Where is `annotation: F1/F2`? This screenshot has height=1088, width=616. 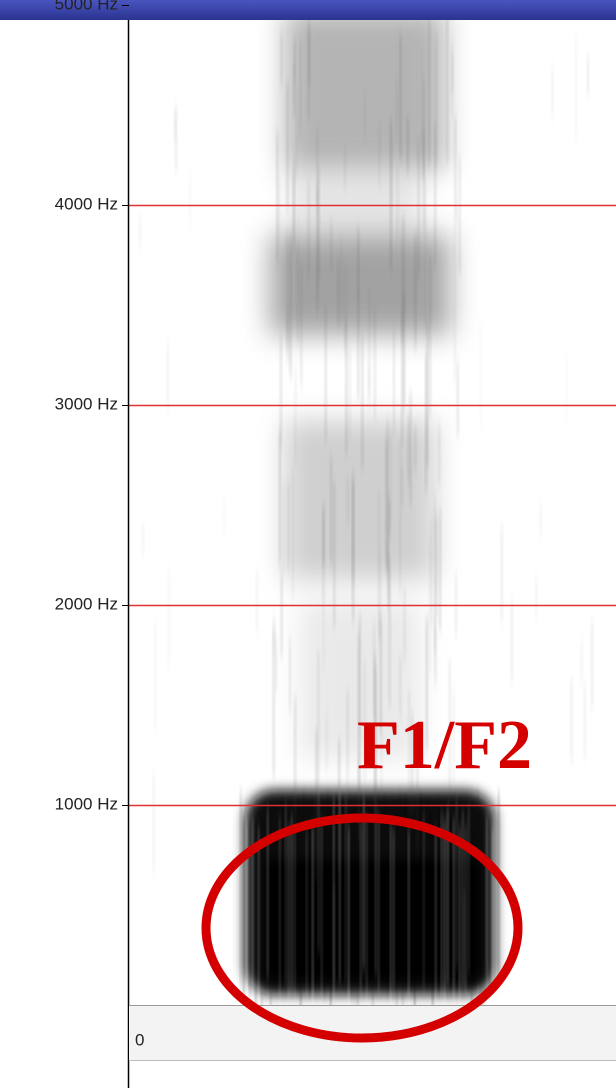
annotation: F1/F2 is located at coordinates (444, 745).